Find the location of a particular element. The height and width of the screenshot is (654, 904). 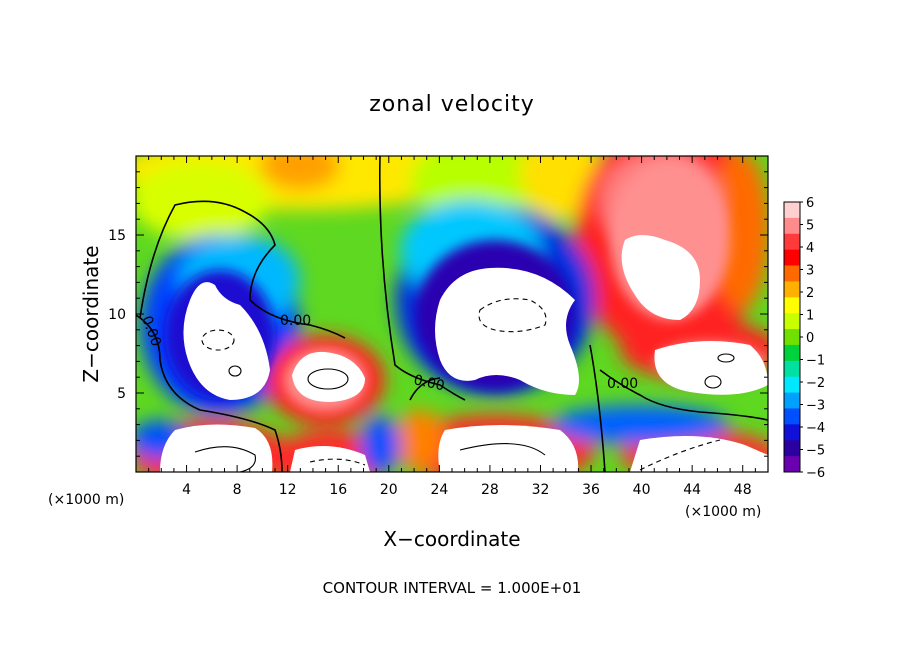

colorbar-label: 3 is located at coordinates (810, 271).